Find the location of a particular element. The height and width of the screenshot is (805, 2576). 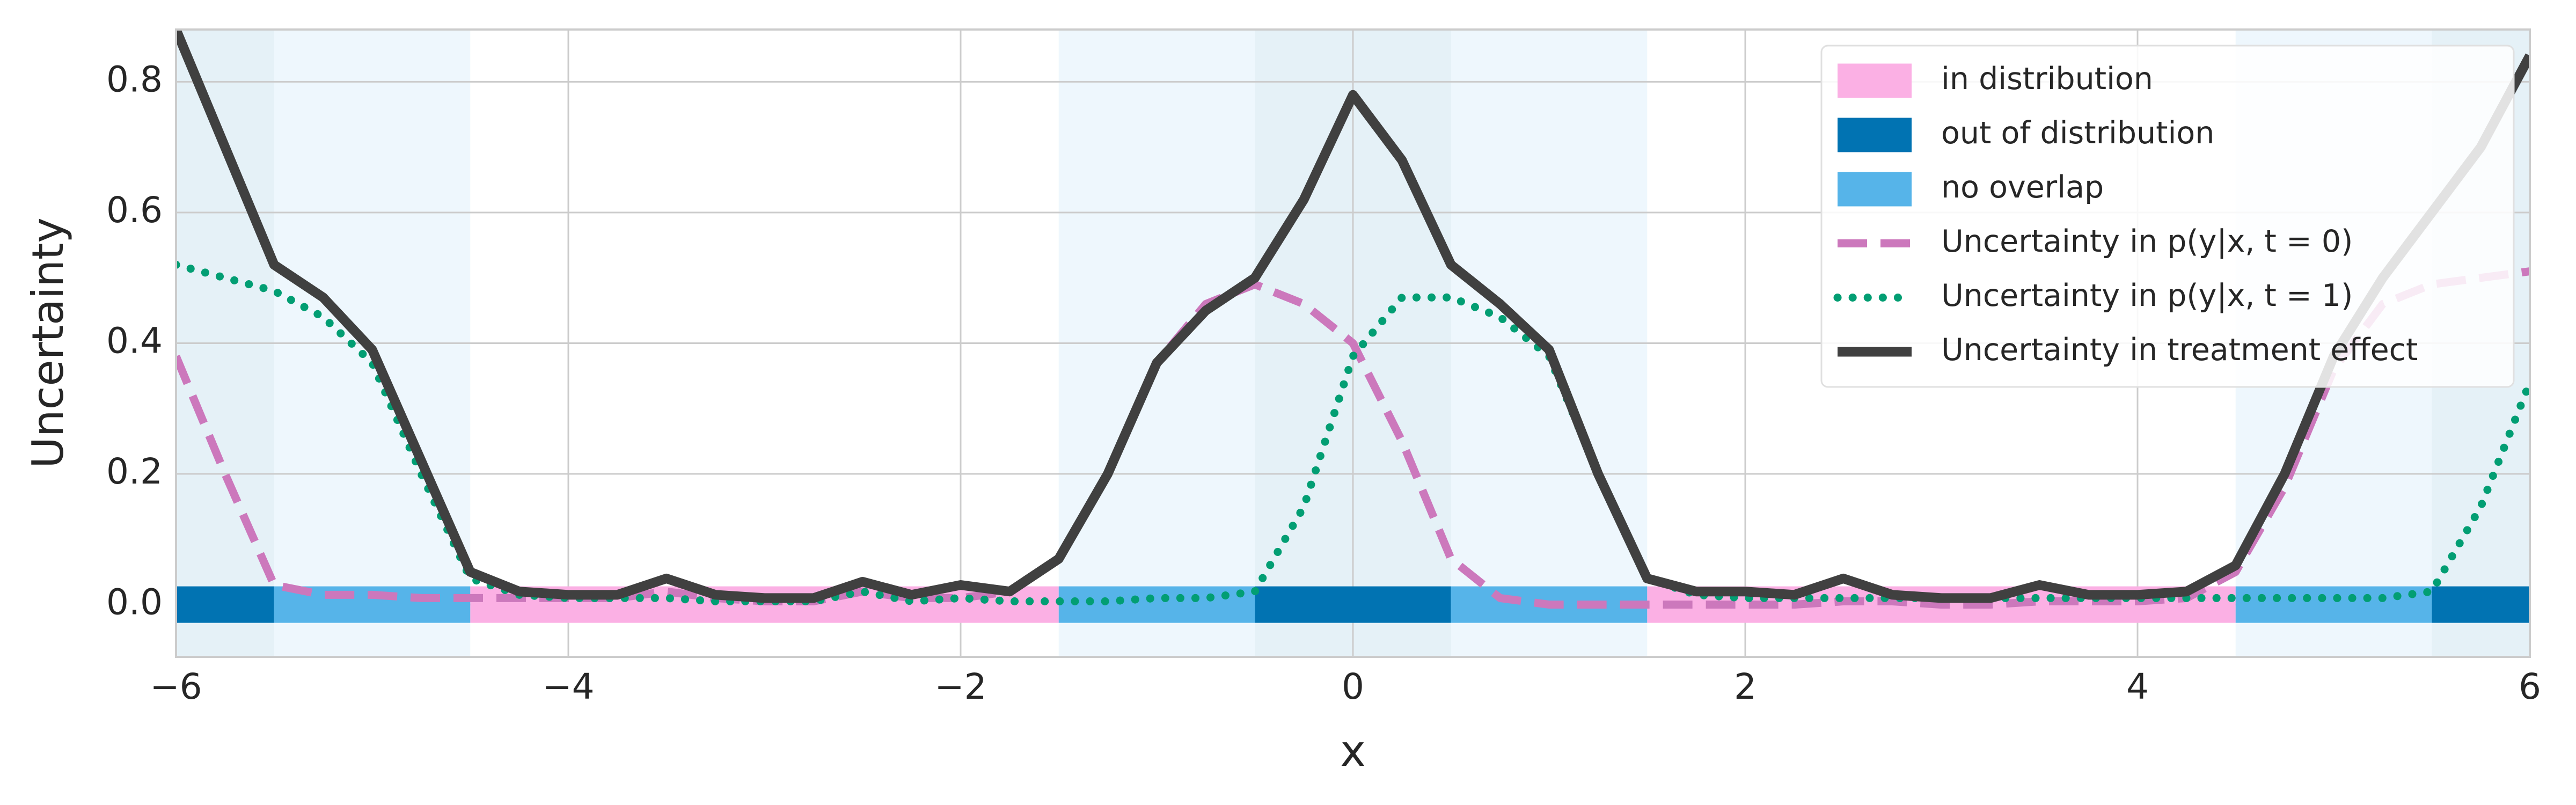

x-tick-label: 2 is located at coordinates (1745, 686).